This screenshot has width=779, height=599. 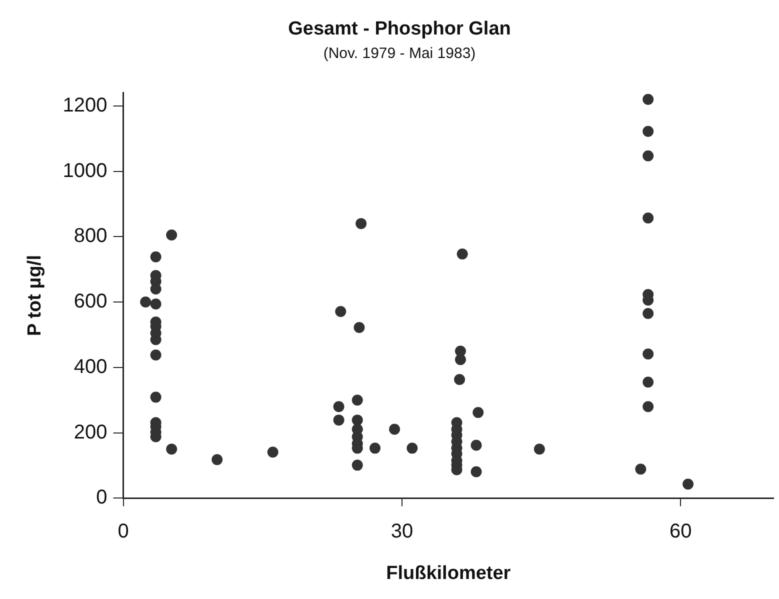 What do you see at coordinates (91, 367) in the screenshot?
I see `y-tick-label: 400` at bounding box center [91, 367].